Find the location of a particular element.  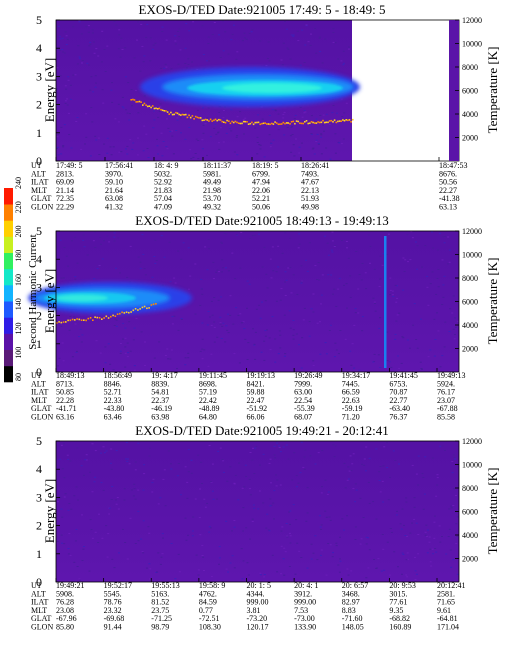

table-cell: 5032. is located at coordinates (163, 173).